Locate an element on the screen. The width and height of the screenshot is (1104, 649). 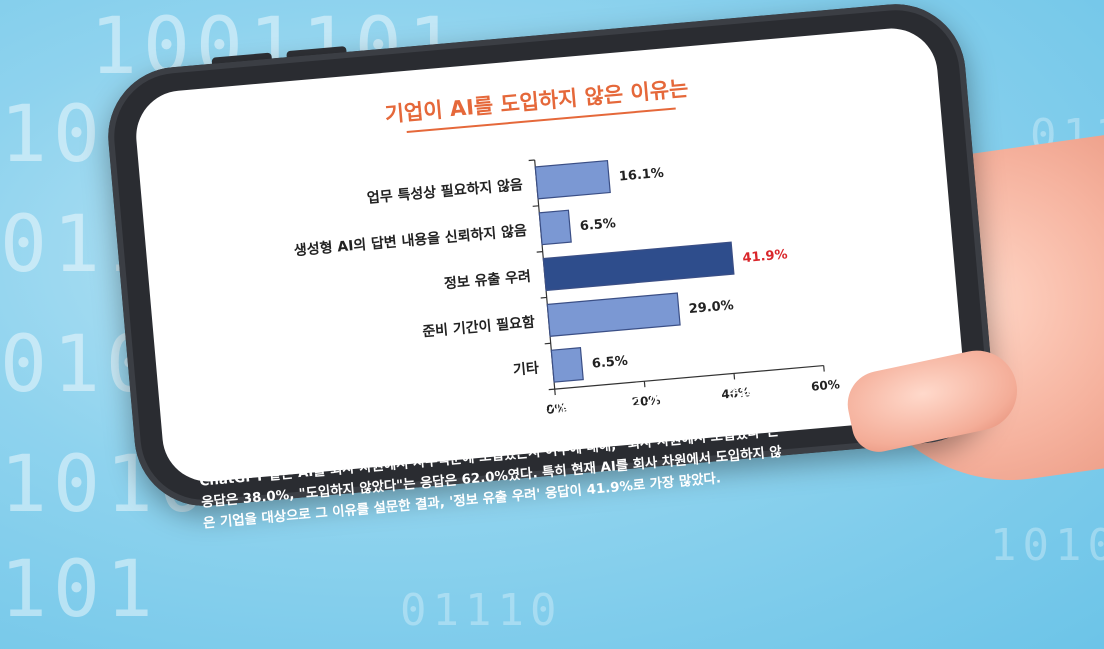
bg-digit-text: 1010 is located at coordinates (1047, 545).